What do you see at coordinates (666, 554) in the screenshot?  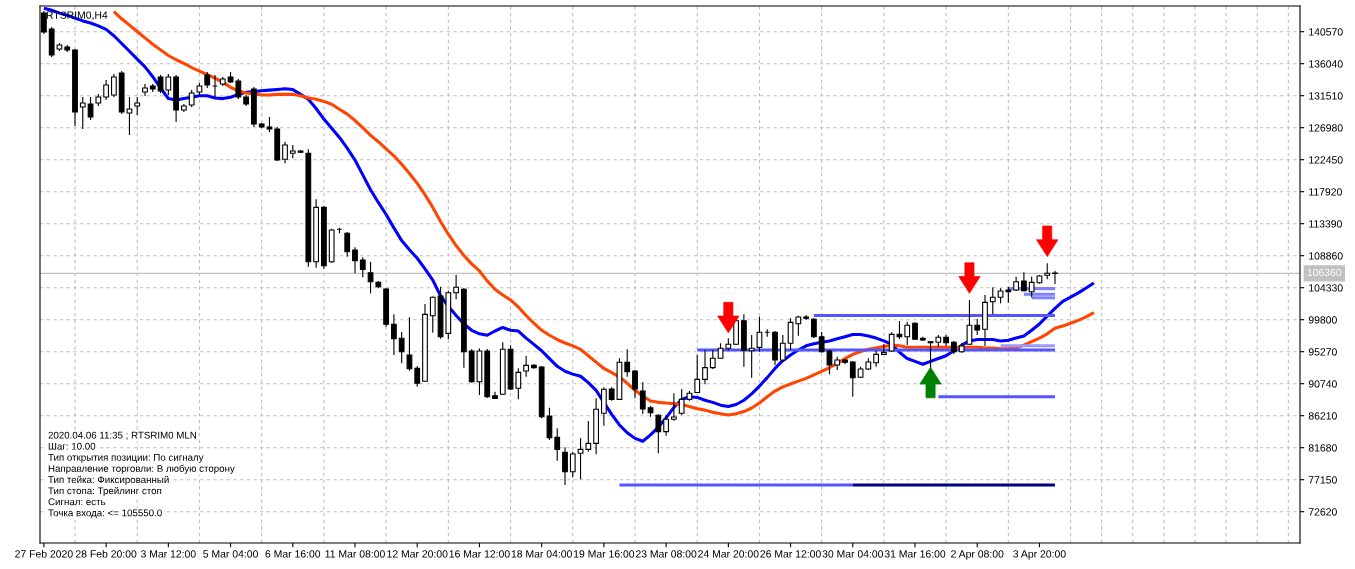 I see `x-tick-label: 23 Mar 08:00` at bounding box center [666, 554].